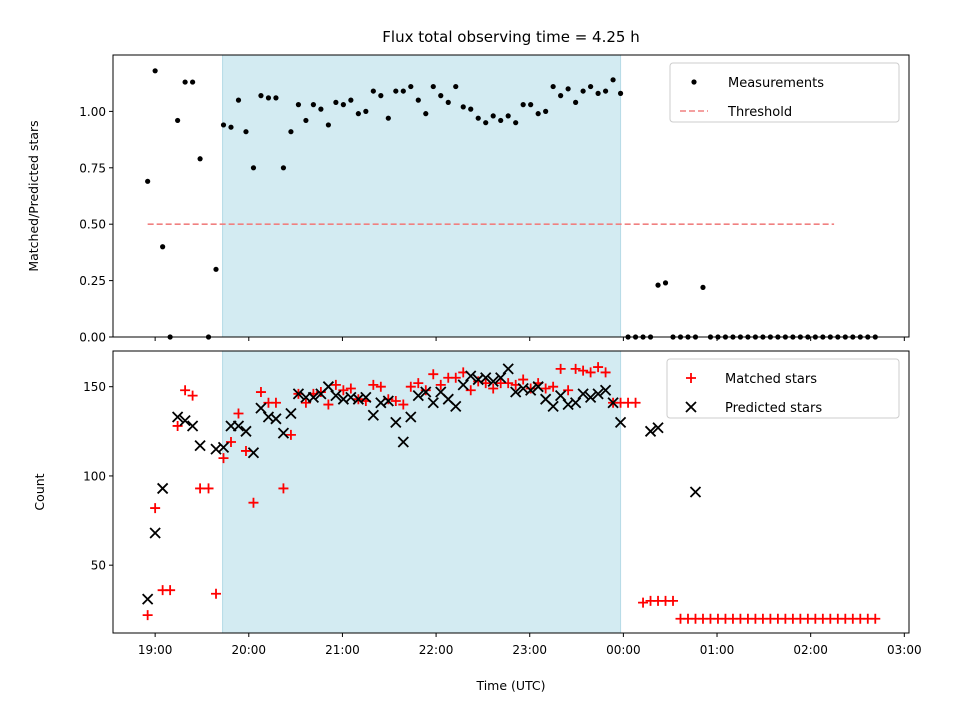 This screenshot has width=960, height=720. I want to click on x-tick-label: 00:00, so click(623, 650).